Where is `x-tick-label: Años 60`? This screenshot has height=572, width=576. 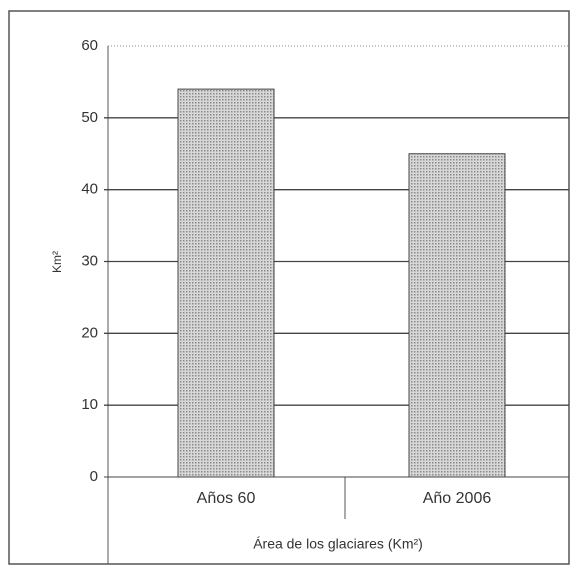 x-tick-label: Años 60 is located at coordinates (226, 498).